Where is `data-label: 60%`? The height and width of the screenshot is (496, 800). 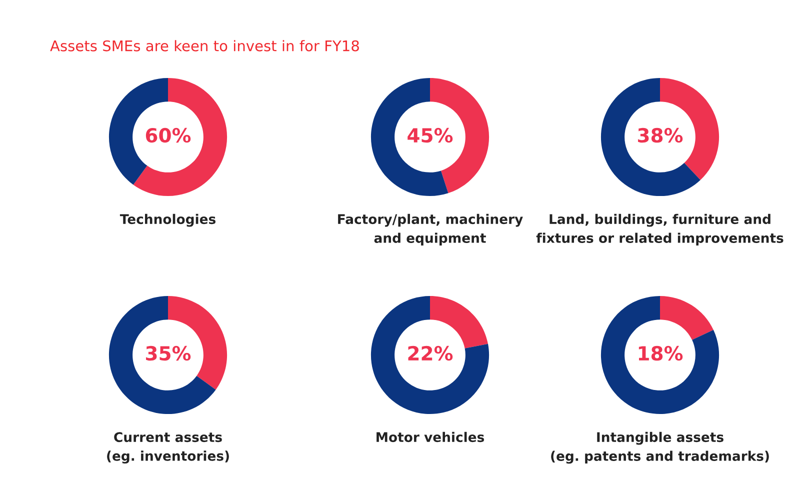
data-label: 60% is located at coordinates (168, 135).